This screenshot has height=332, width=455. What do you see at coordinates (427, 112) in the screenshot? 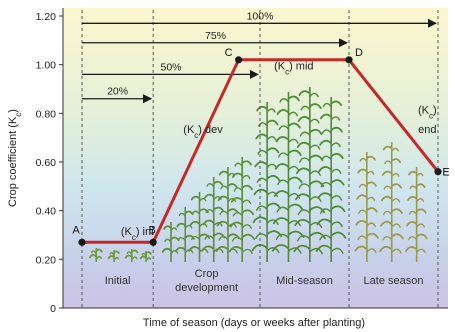
I see `kc-annotation: (Kc)` at bounding box center [427, 112].